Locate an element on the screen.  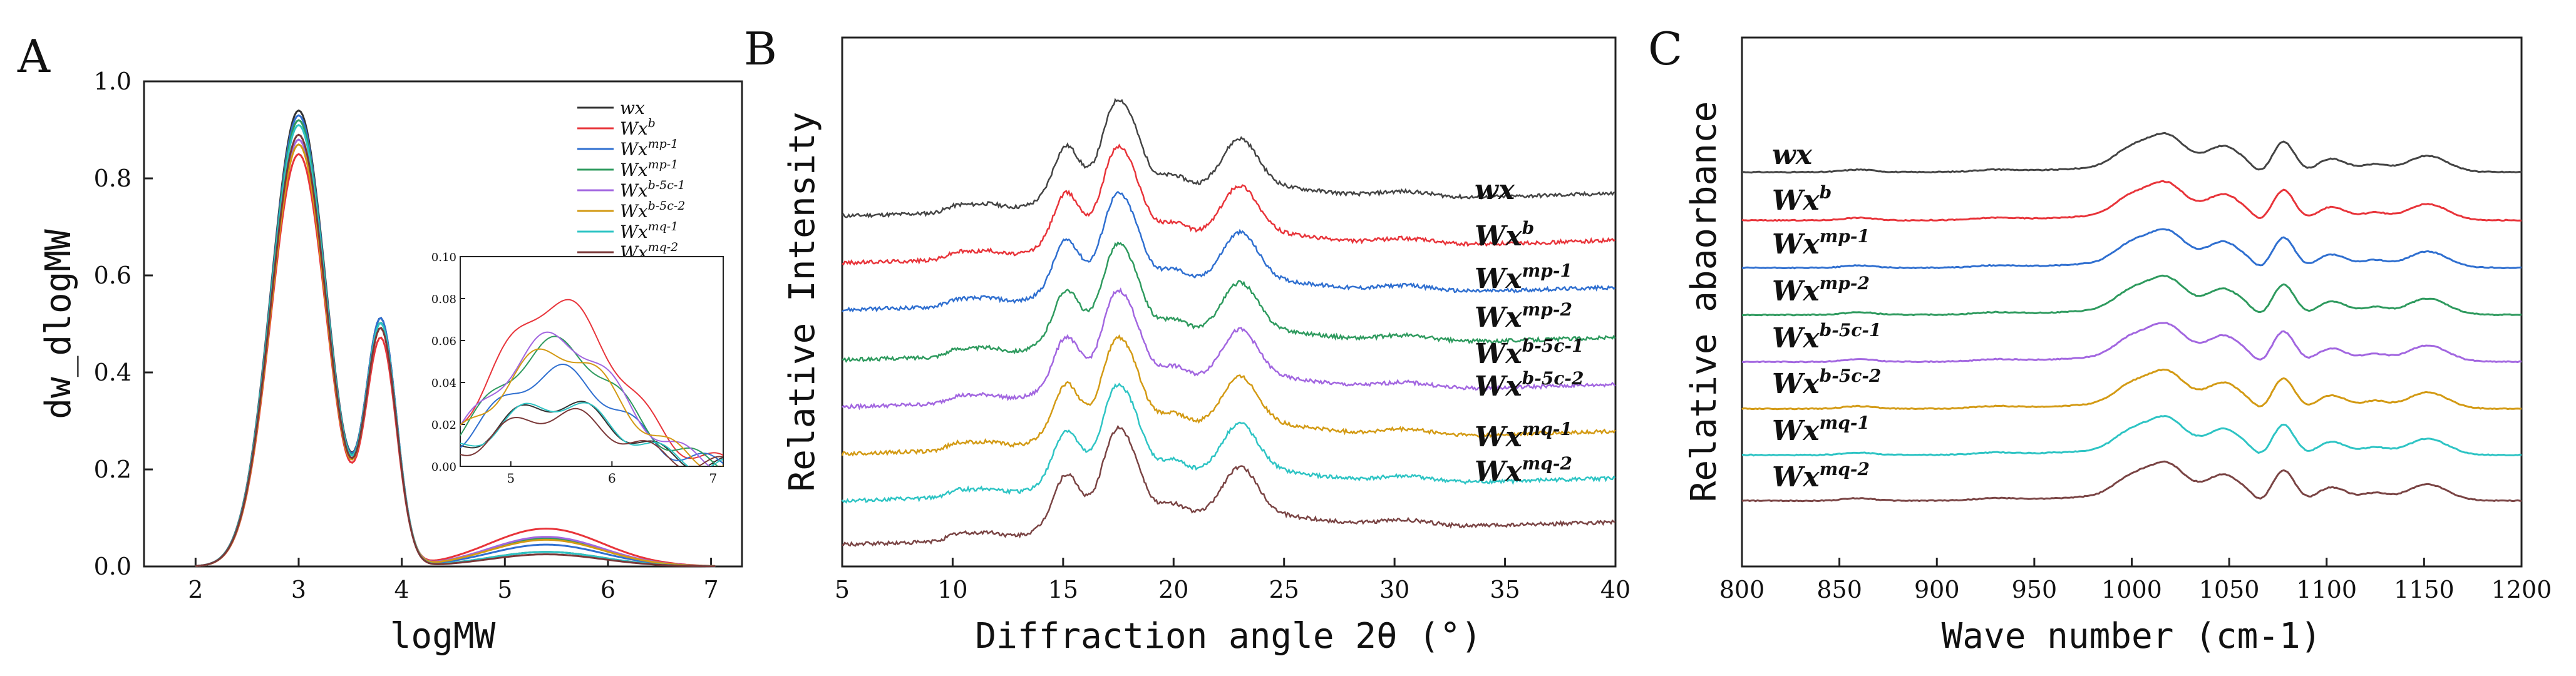
a-ytick-label: 0.6 is located at coordinates (113, 275).